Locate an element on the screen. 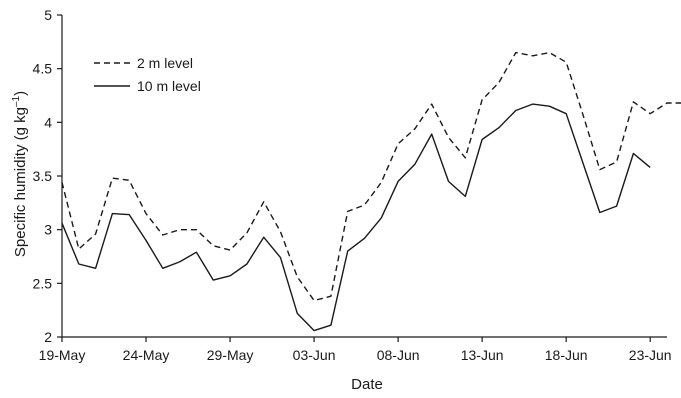  y-tick-label: 3.5 is located at coordinates (43, 176).